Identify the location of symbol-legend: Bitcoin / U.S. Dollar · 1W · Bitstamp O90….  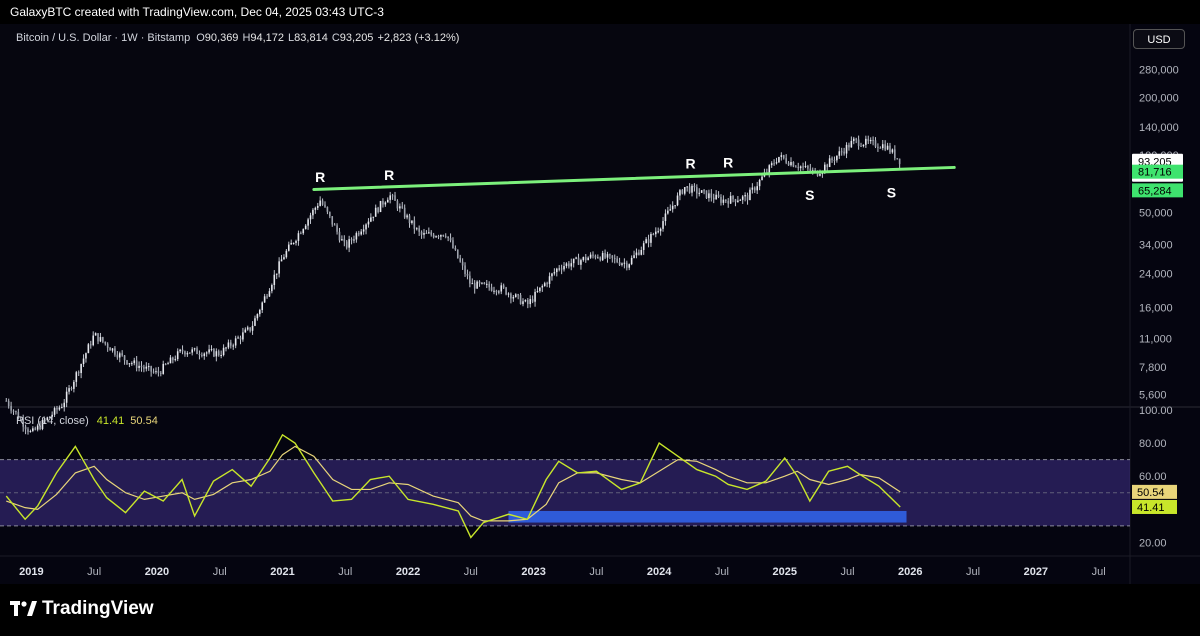
(237, 38).